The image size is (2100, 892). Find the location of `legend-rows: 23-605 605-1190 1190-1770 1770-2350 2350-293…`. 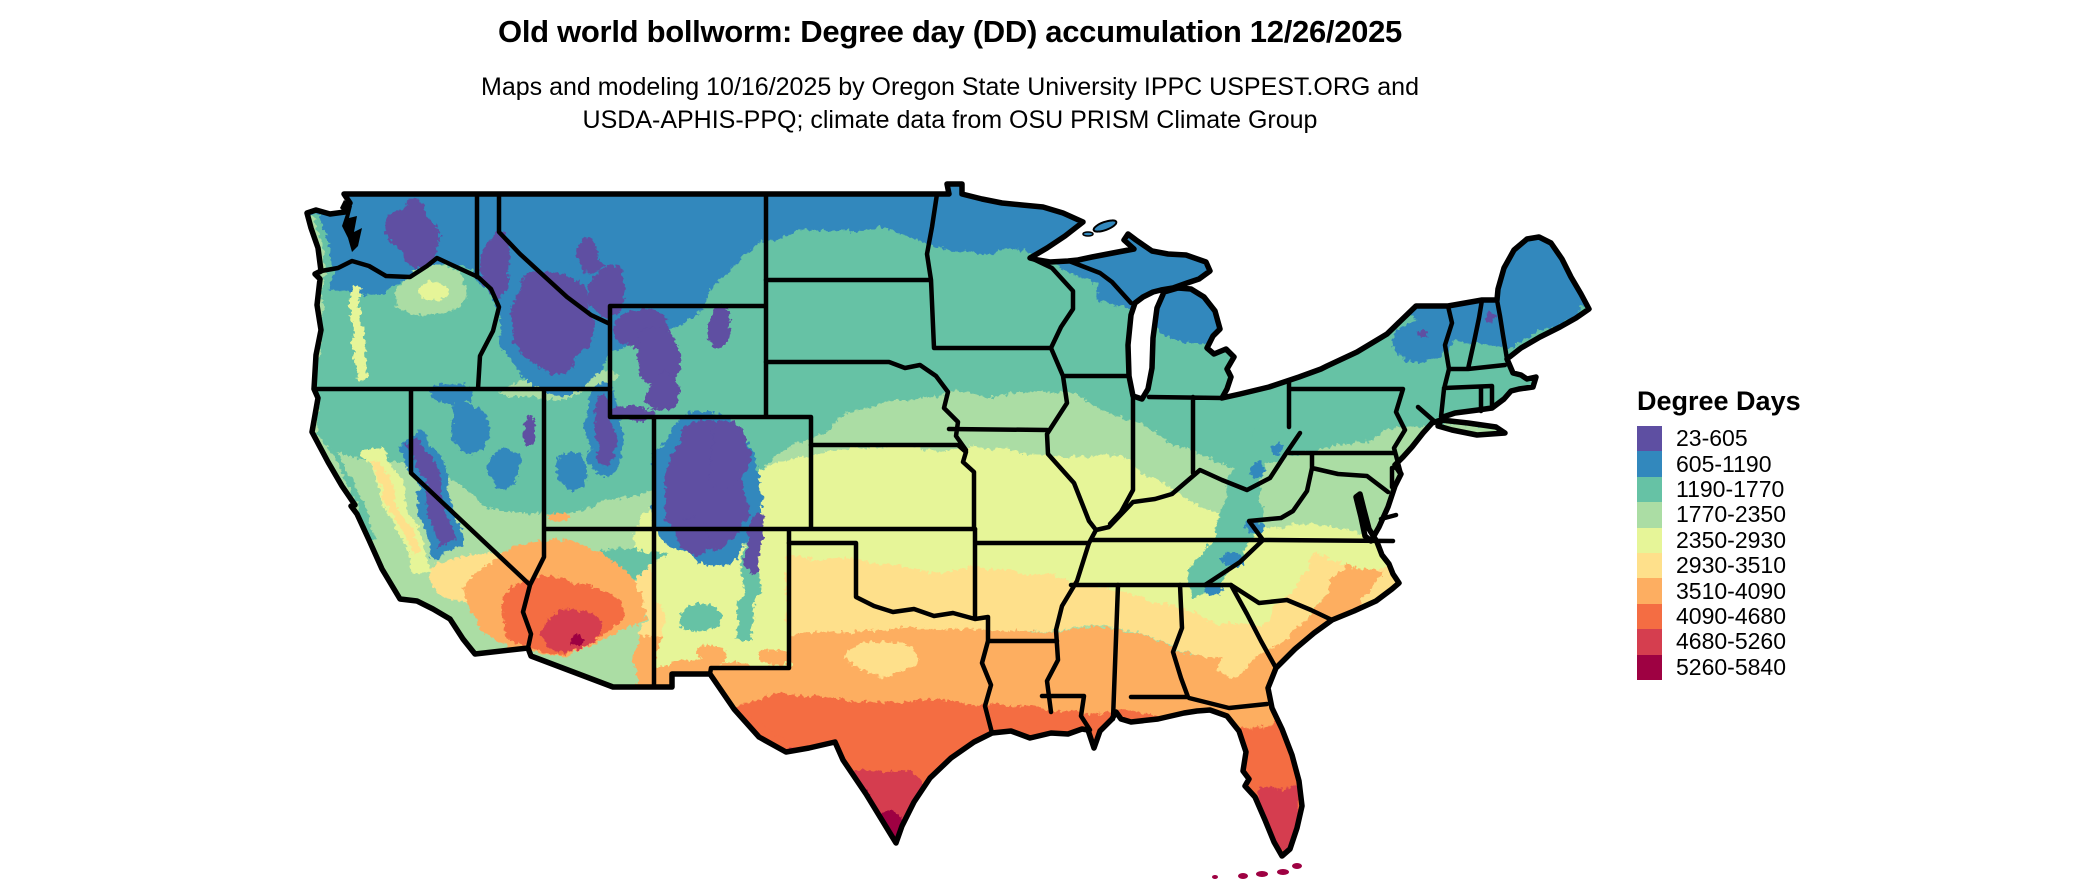

legend-rows: 23-605 605-1190 1190-1770 1770-2350 2350-293… is located at coordinates (1719, 552).